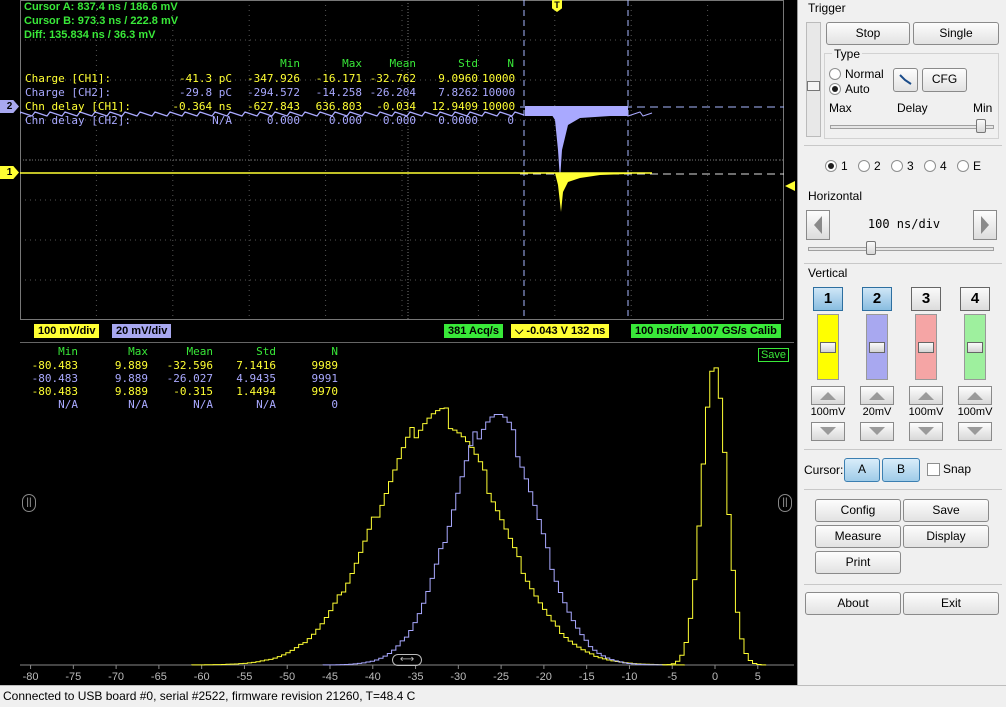 Image resolution: width=1006 pixels, height=707 pixels. Describe the element at coordinates (975, 431) in the screenshot. I see `channel-4-scale-down-button` at that location.